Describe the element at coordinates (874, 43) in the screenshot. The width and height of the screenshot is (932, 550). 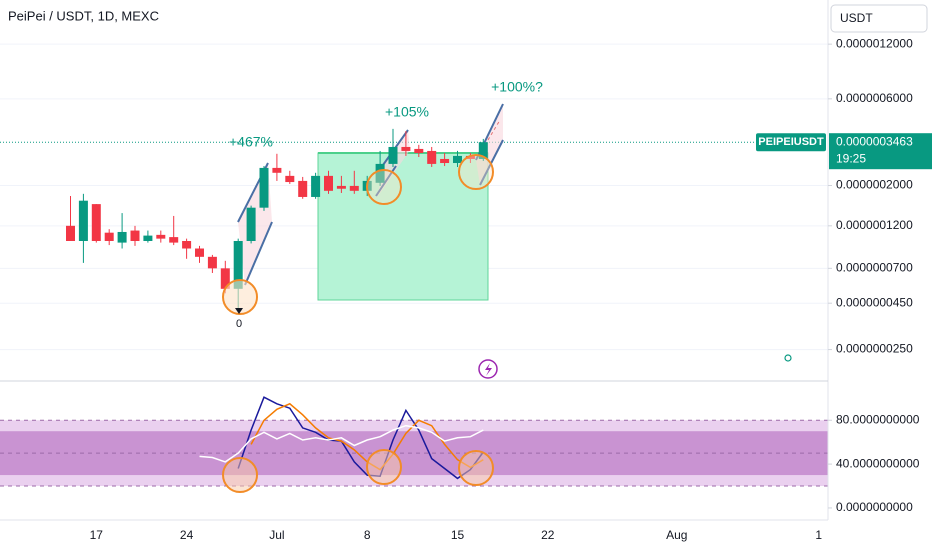
I see `y-tick-label: 0.0000012000` at that location.